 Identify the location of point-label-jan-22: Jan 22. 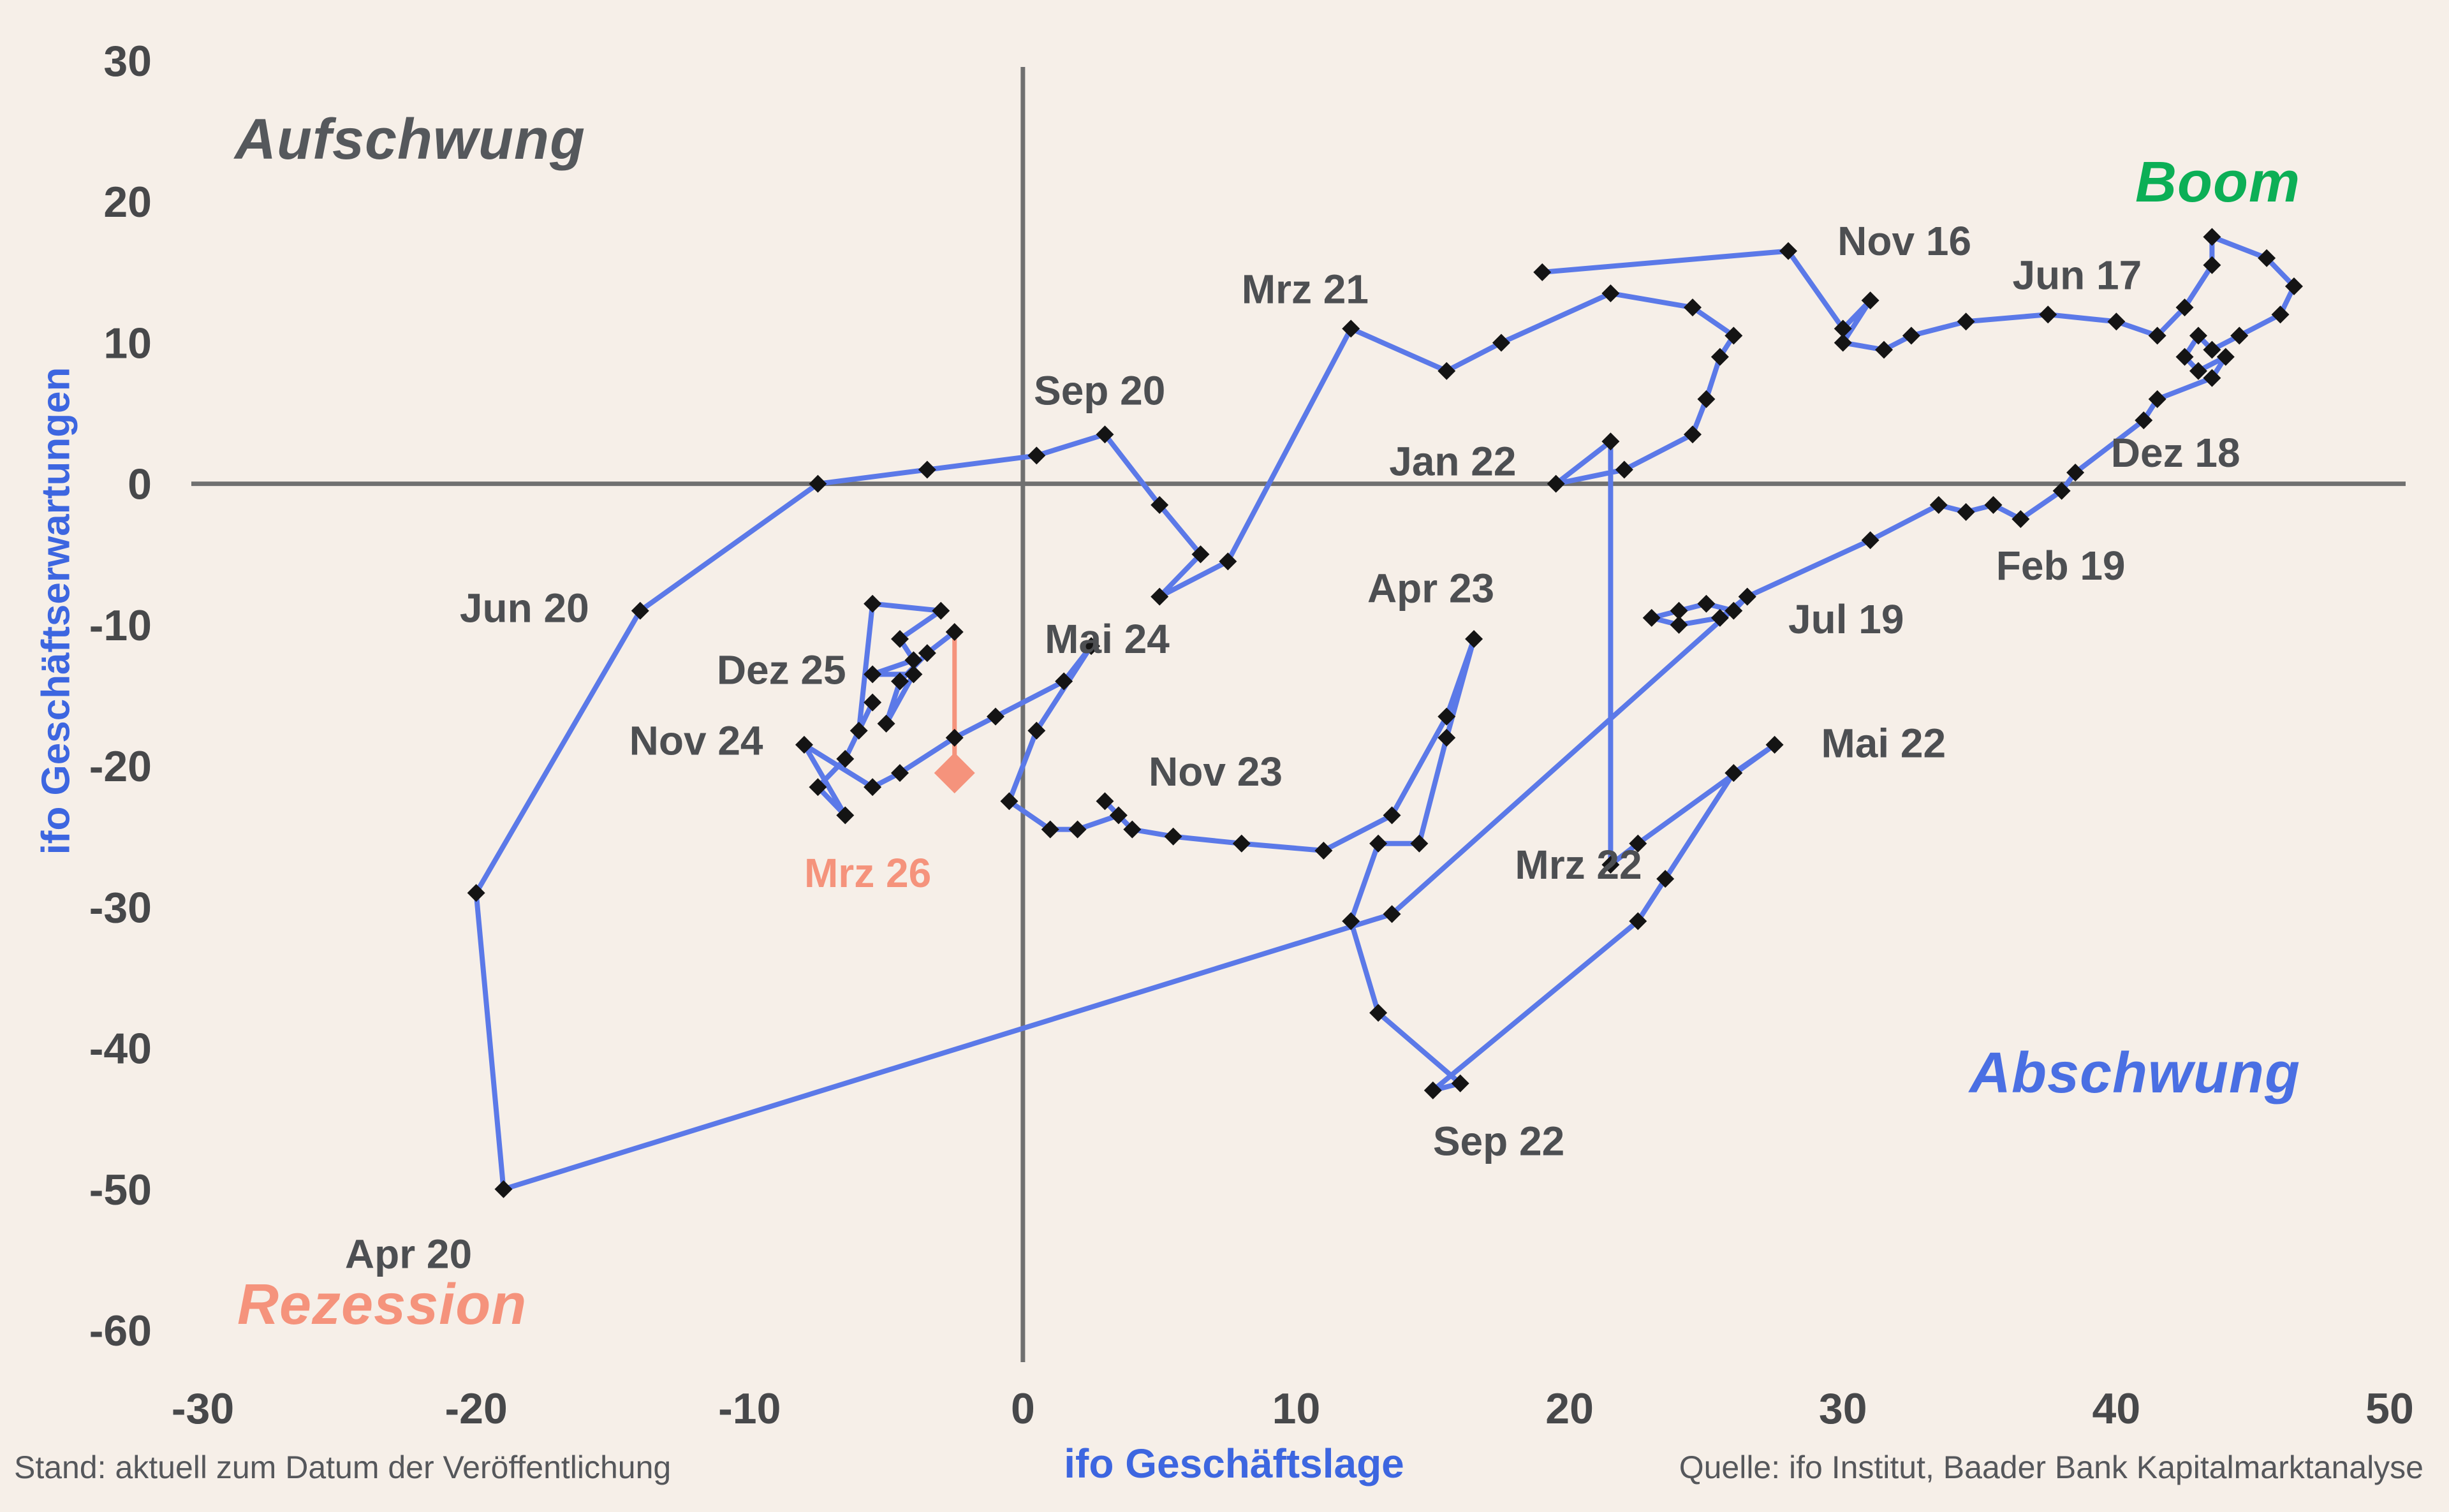
(1452, 461).